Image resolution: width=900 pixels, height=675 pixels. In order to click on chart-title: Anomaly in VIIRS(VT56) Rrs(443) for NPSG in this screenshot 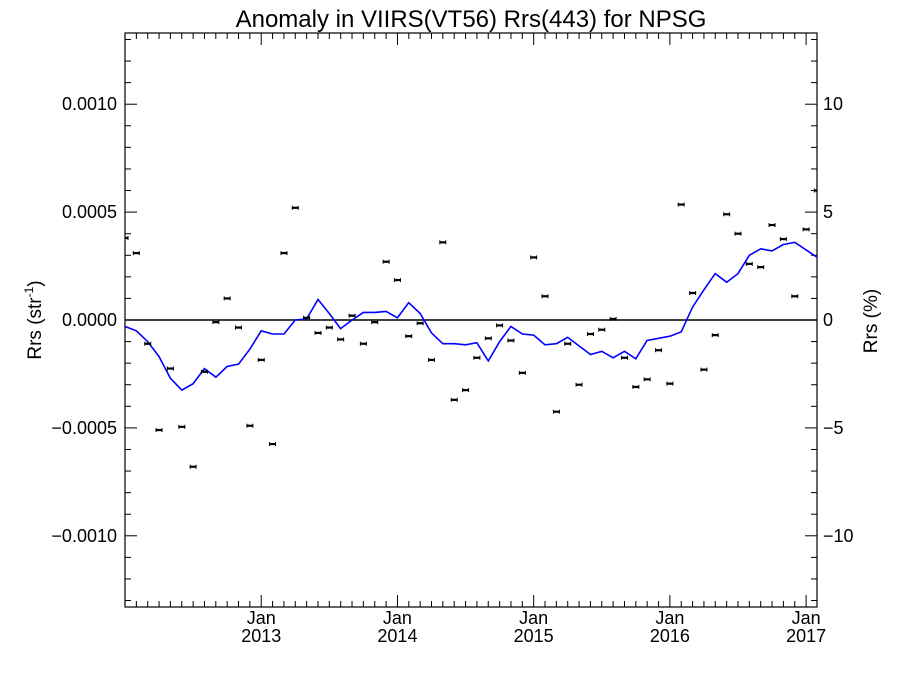, I will do `click(471, 19)`.